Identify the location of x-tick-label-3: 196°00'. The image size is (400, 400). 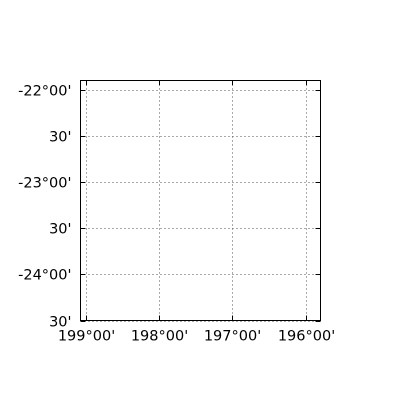
(306, 337).